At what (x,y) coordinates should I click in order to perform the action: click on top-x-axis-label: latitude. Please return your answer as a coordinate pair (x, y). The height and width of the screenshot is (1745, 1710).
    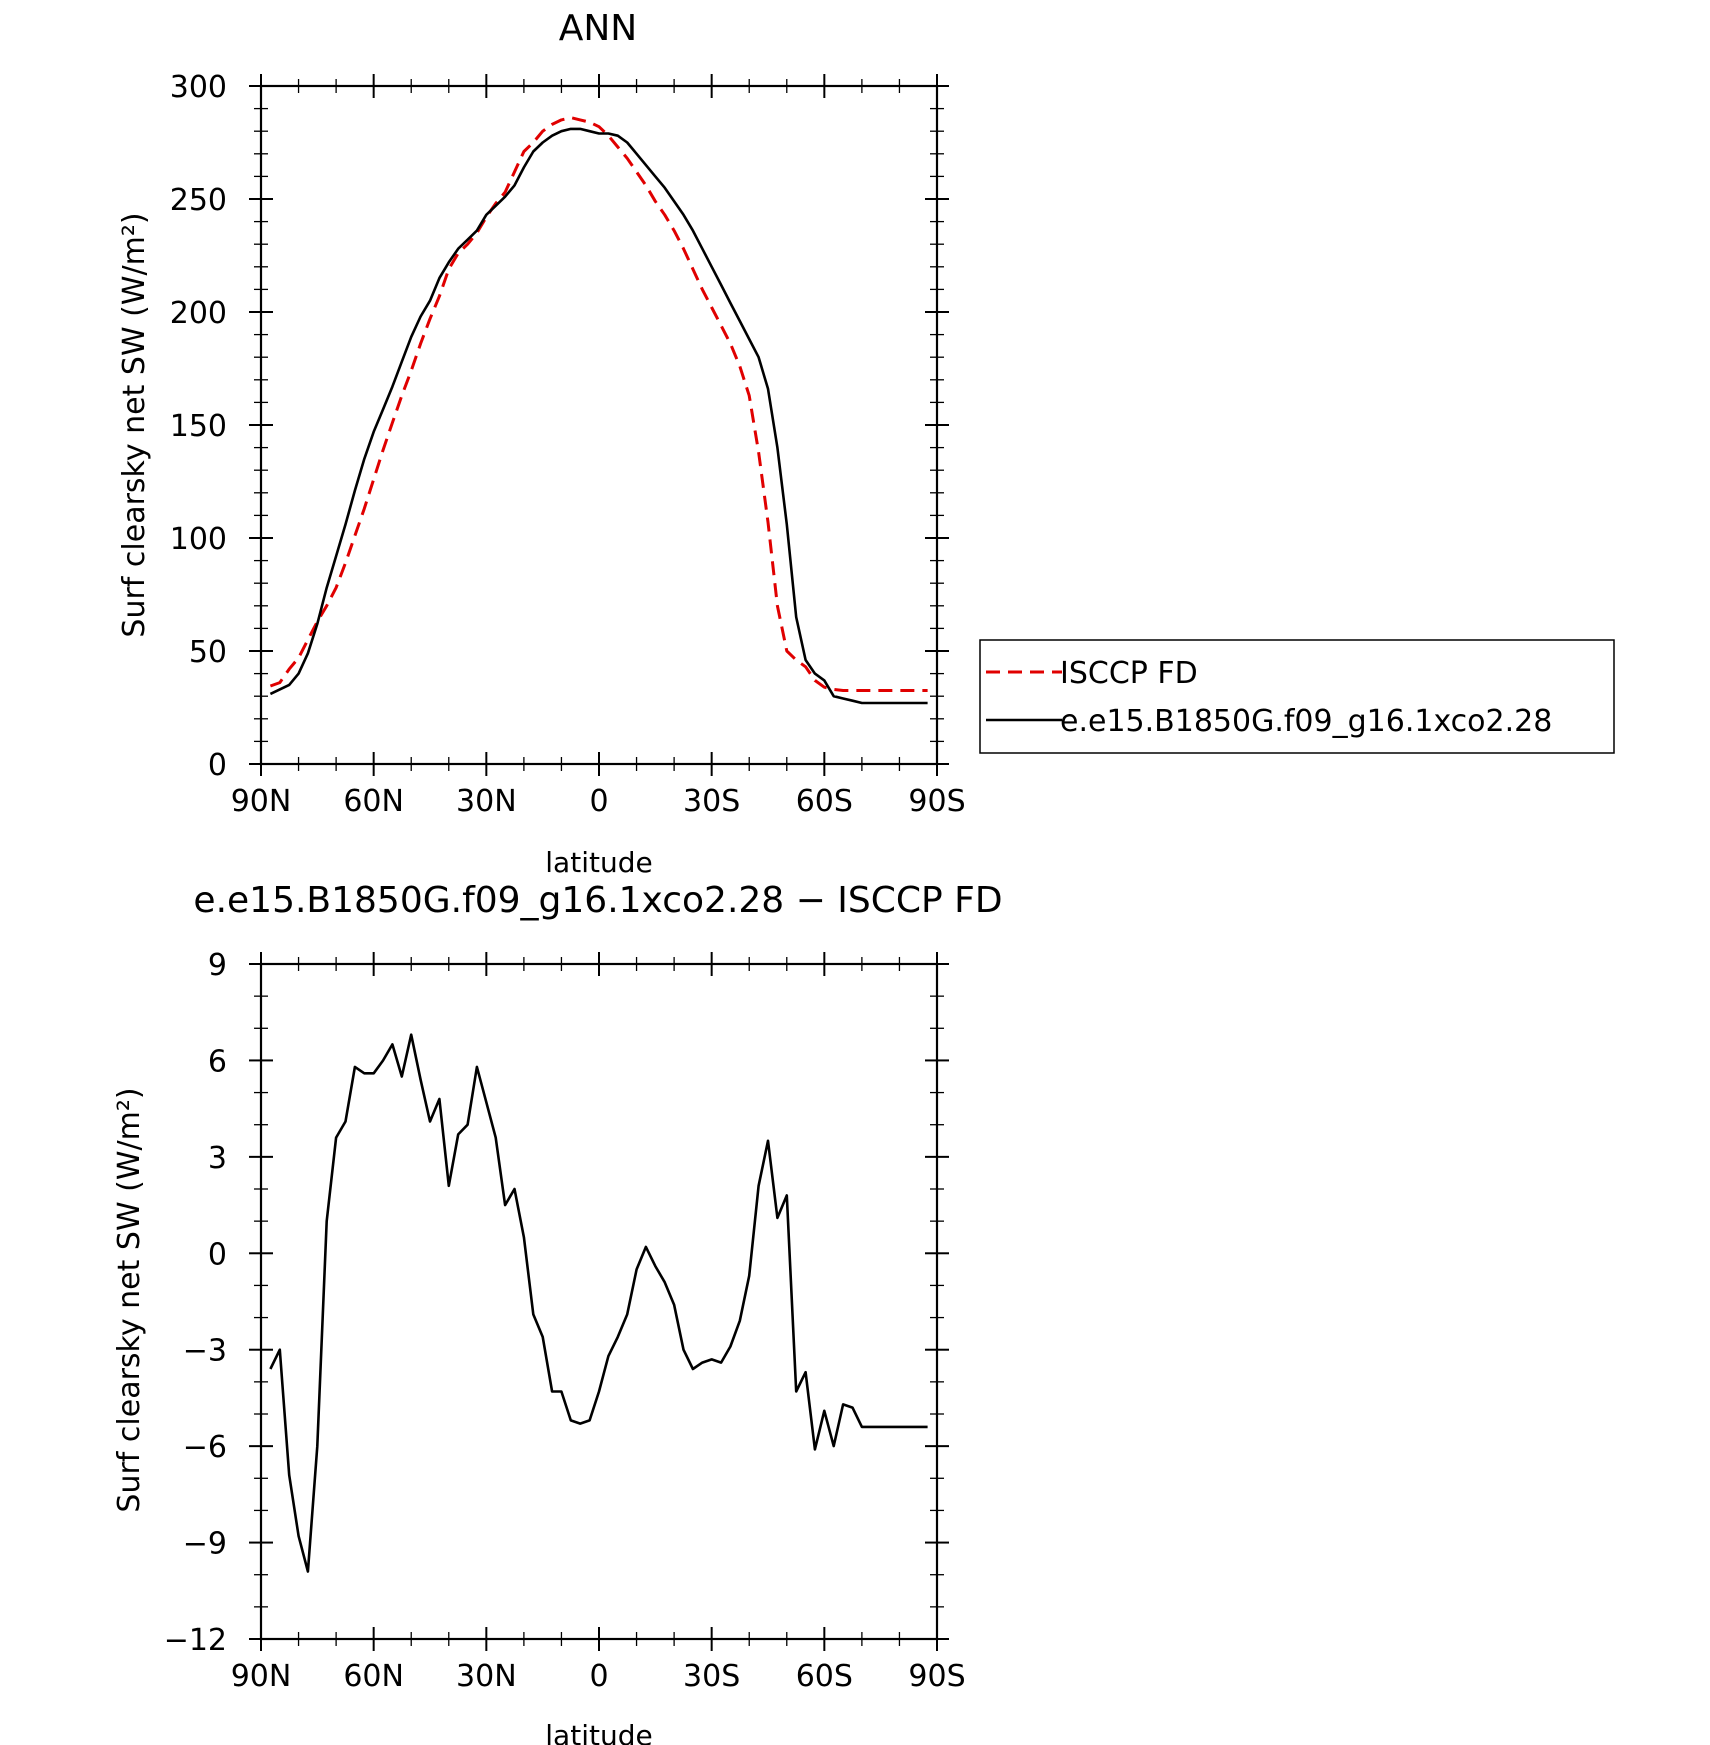
    Looking at the image, I should click on (598, 862).